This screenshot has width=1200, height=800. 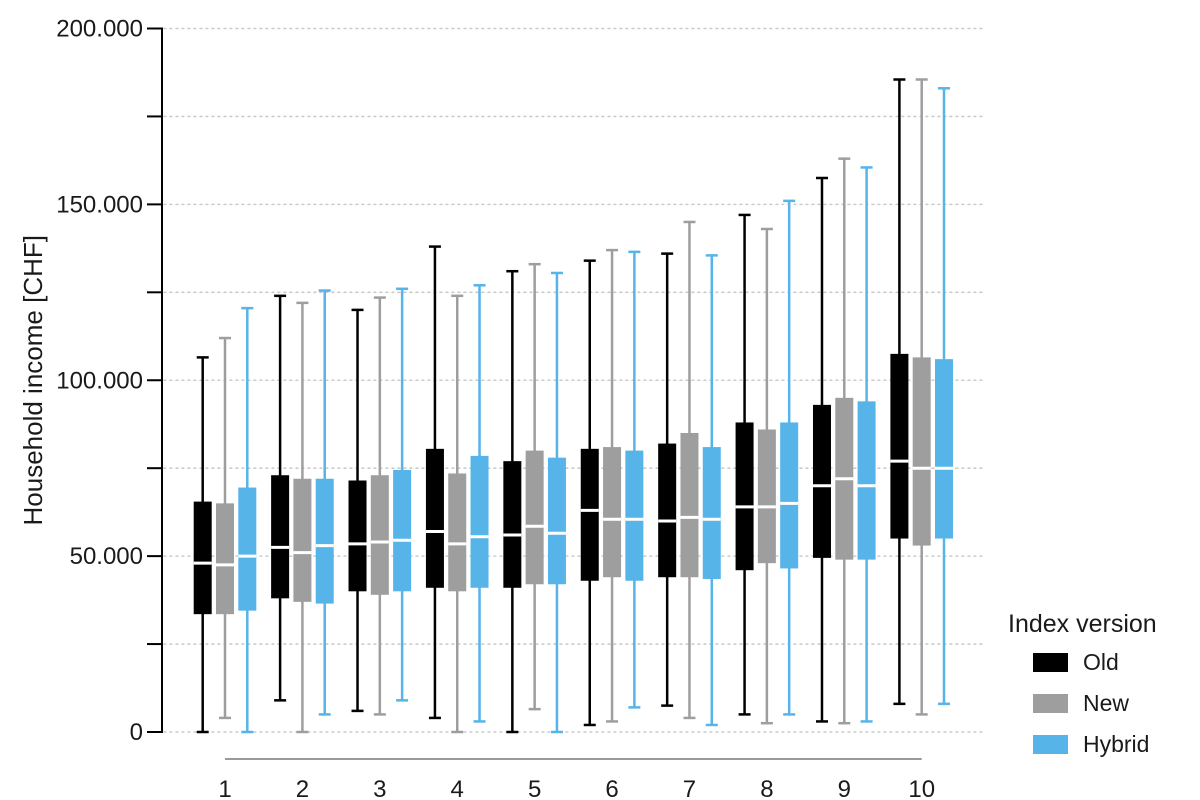 I want to click on y-tick-label: 150.000, so click(x=99, y=204).